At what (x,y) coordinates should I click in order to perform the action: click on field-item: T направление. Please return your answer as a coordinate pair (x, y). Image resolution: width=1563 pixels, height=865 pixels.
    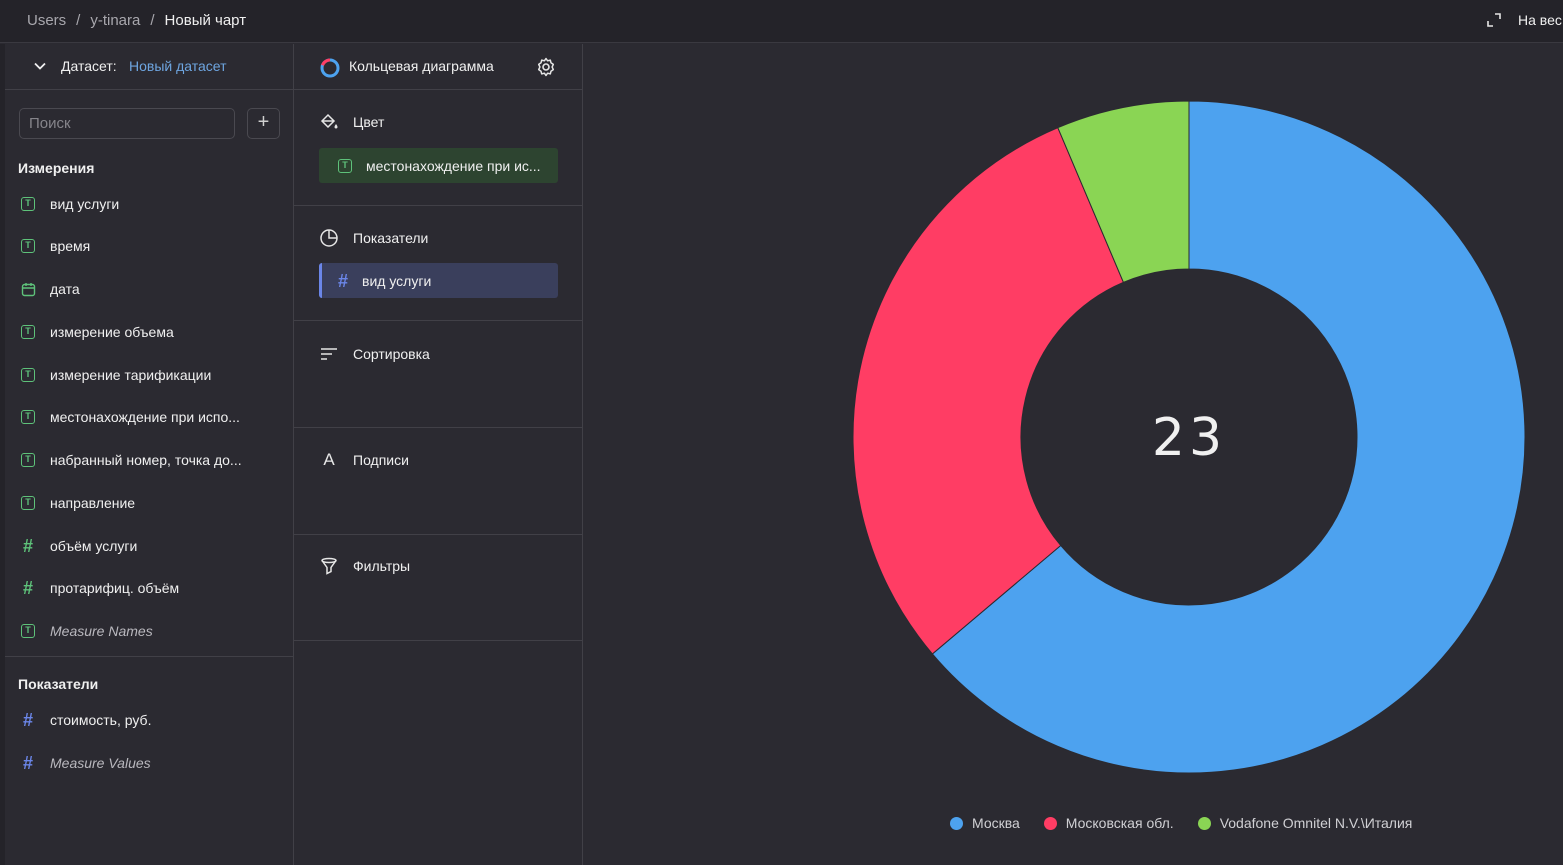
    Looking at the image, I should click on (153, 503).